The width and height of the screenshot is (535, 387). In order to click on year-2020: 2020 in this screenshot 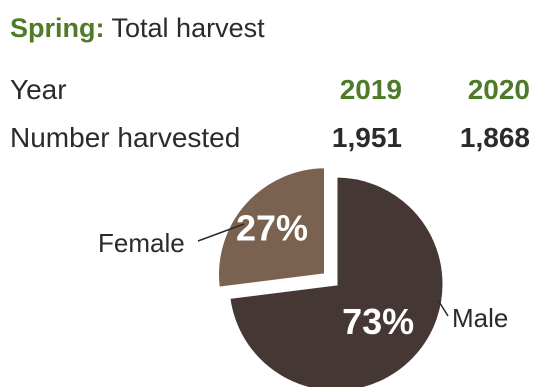, I will do `click(498, 89)`.